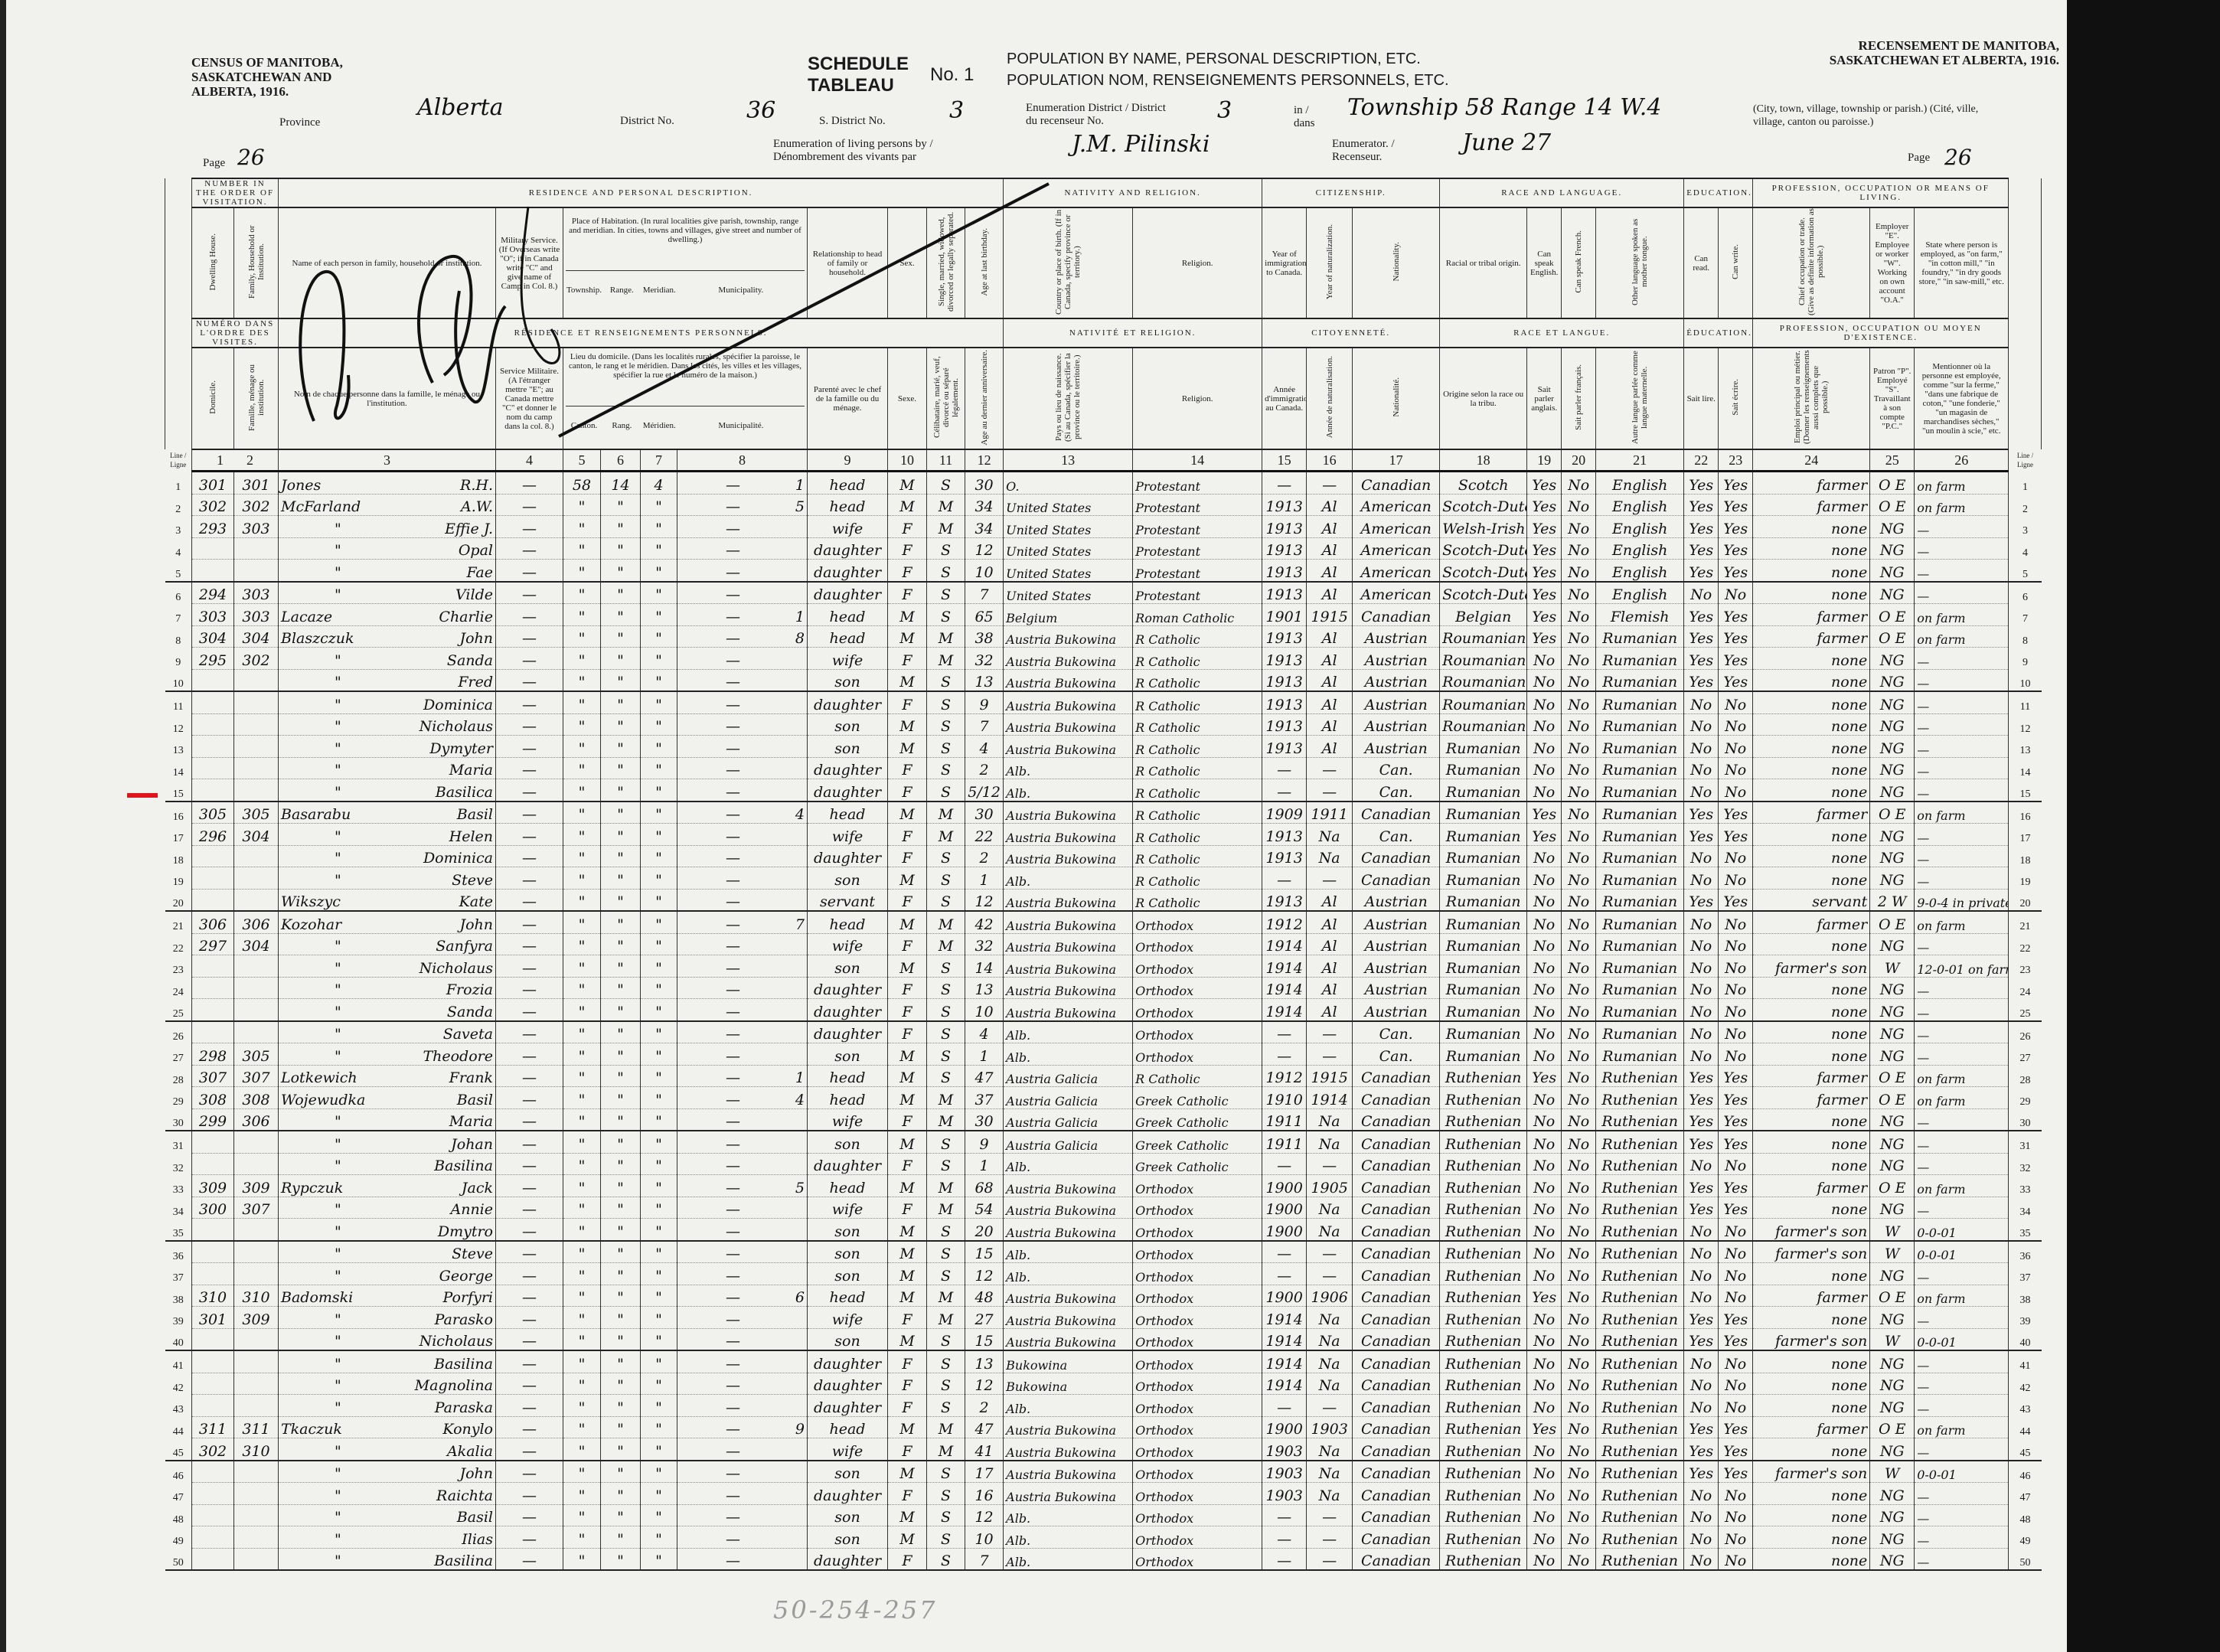 The image size is (2220, 1652). I want to click on line-number: 26, so click(2025, 1036).